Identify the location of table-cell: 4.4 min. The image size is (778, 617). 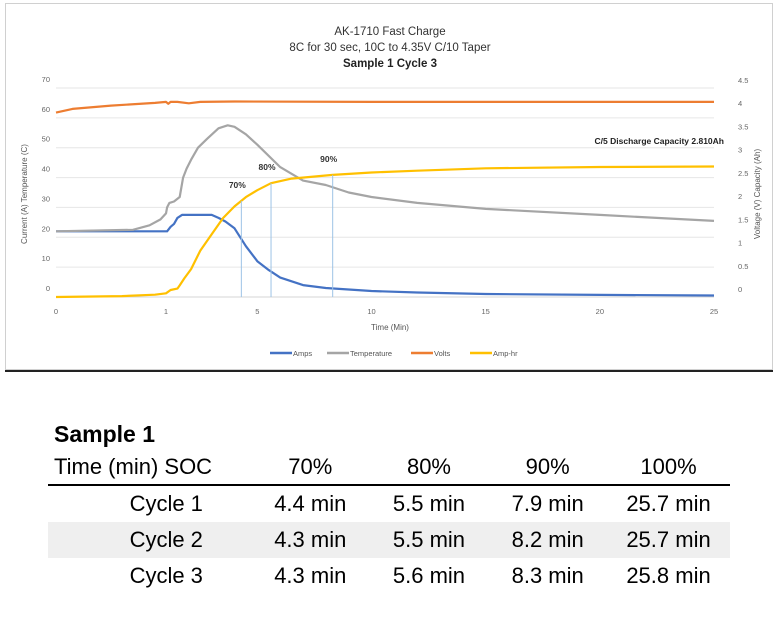
(310, 503).